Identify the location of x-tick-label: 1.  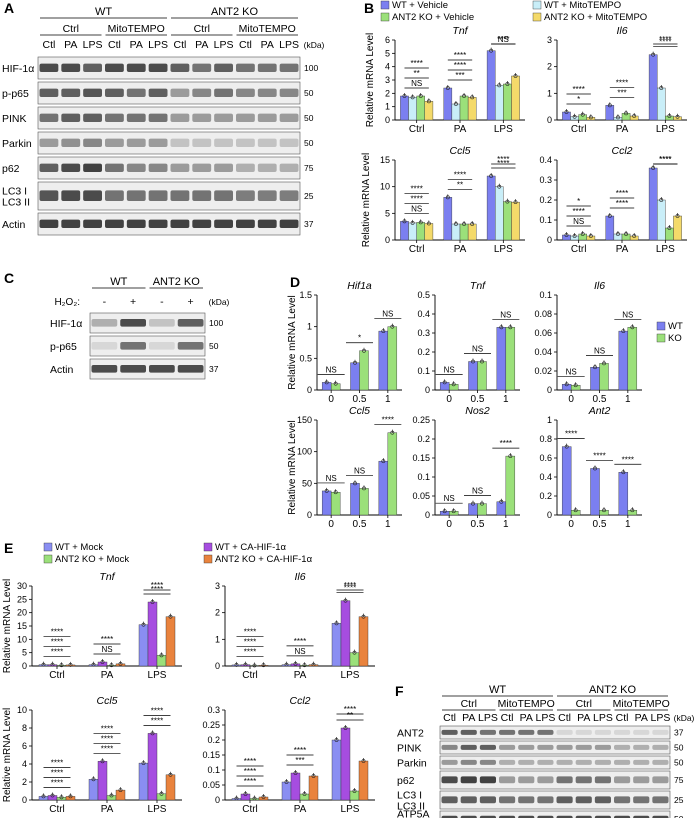
(388, 524).